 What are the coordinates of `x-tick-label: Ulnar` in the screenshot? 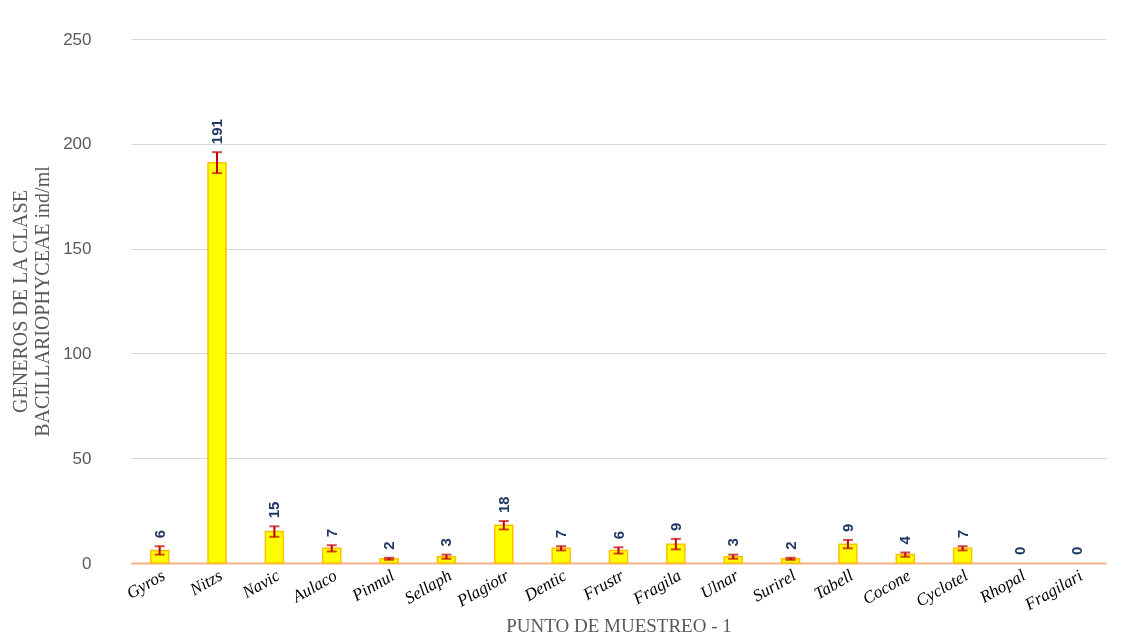 It's located at (720, 584).